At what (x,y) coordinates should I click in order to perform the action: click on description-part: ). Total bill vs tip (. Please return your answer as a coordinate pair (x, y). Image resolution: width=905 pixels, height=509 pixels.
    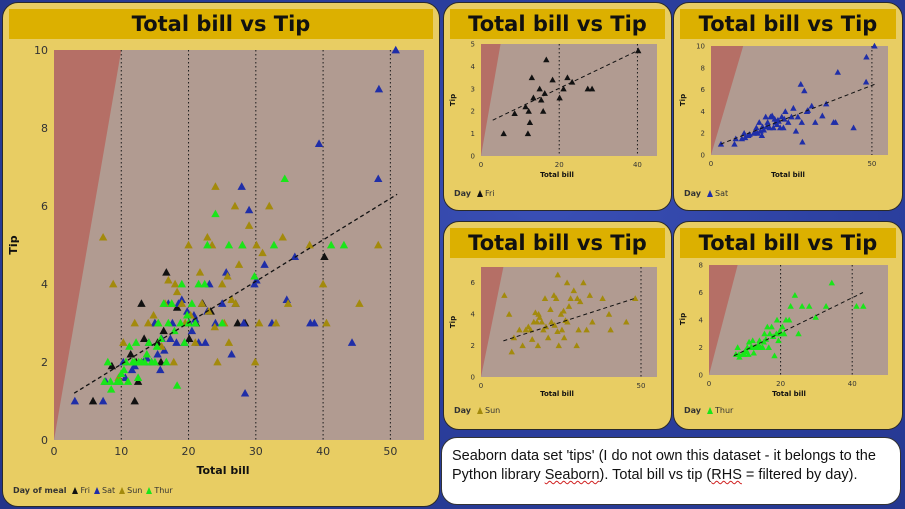
    Looking at the image, I should click on (655, 475).